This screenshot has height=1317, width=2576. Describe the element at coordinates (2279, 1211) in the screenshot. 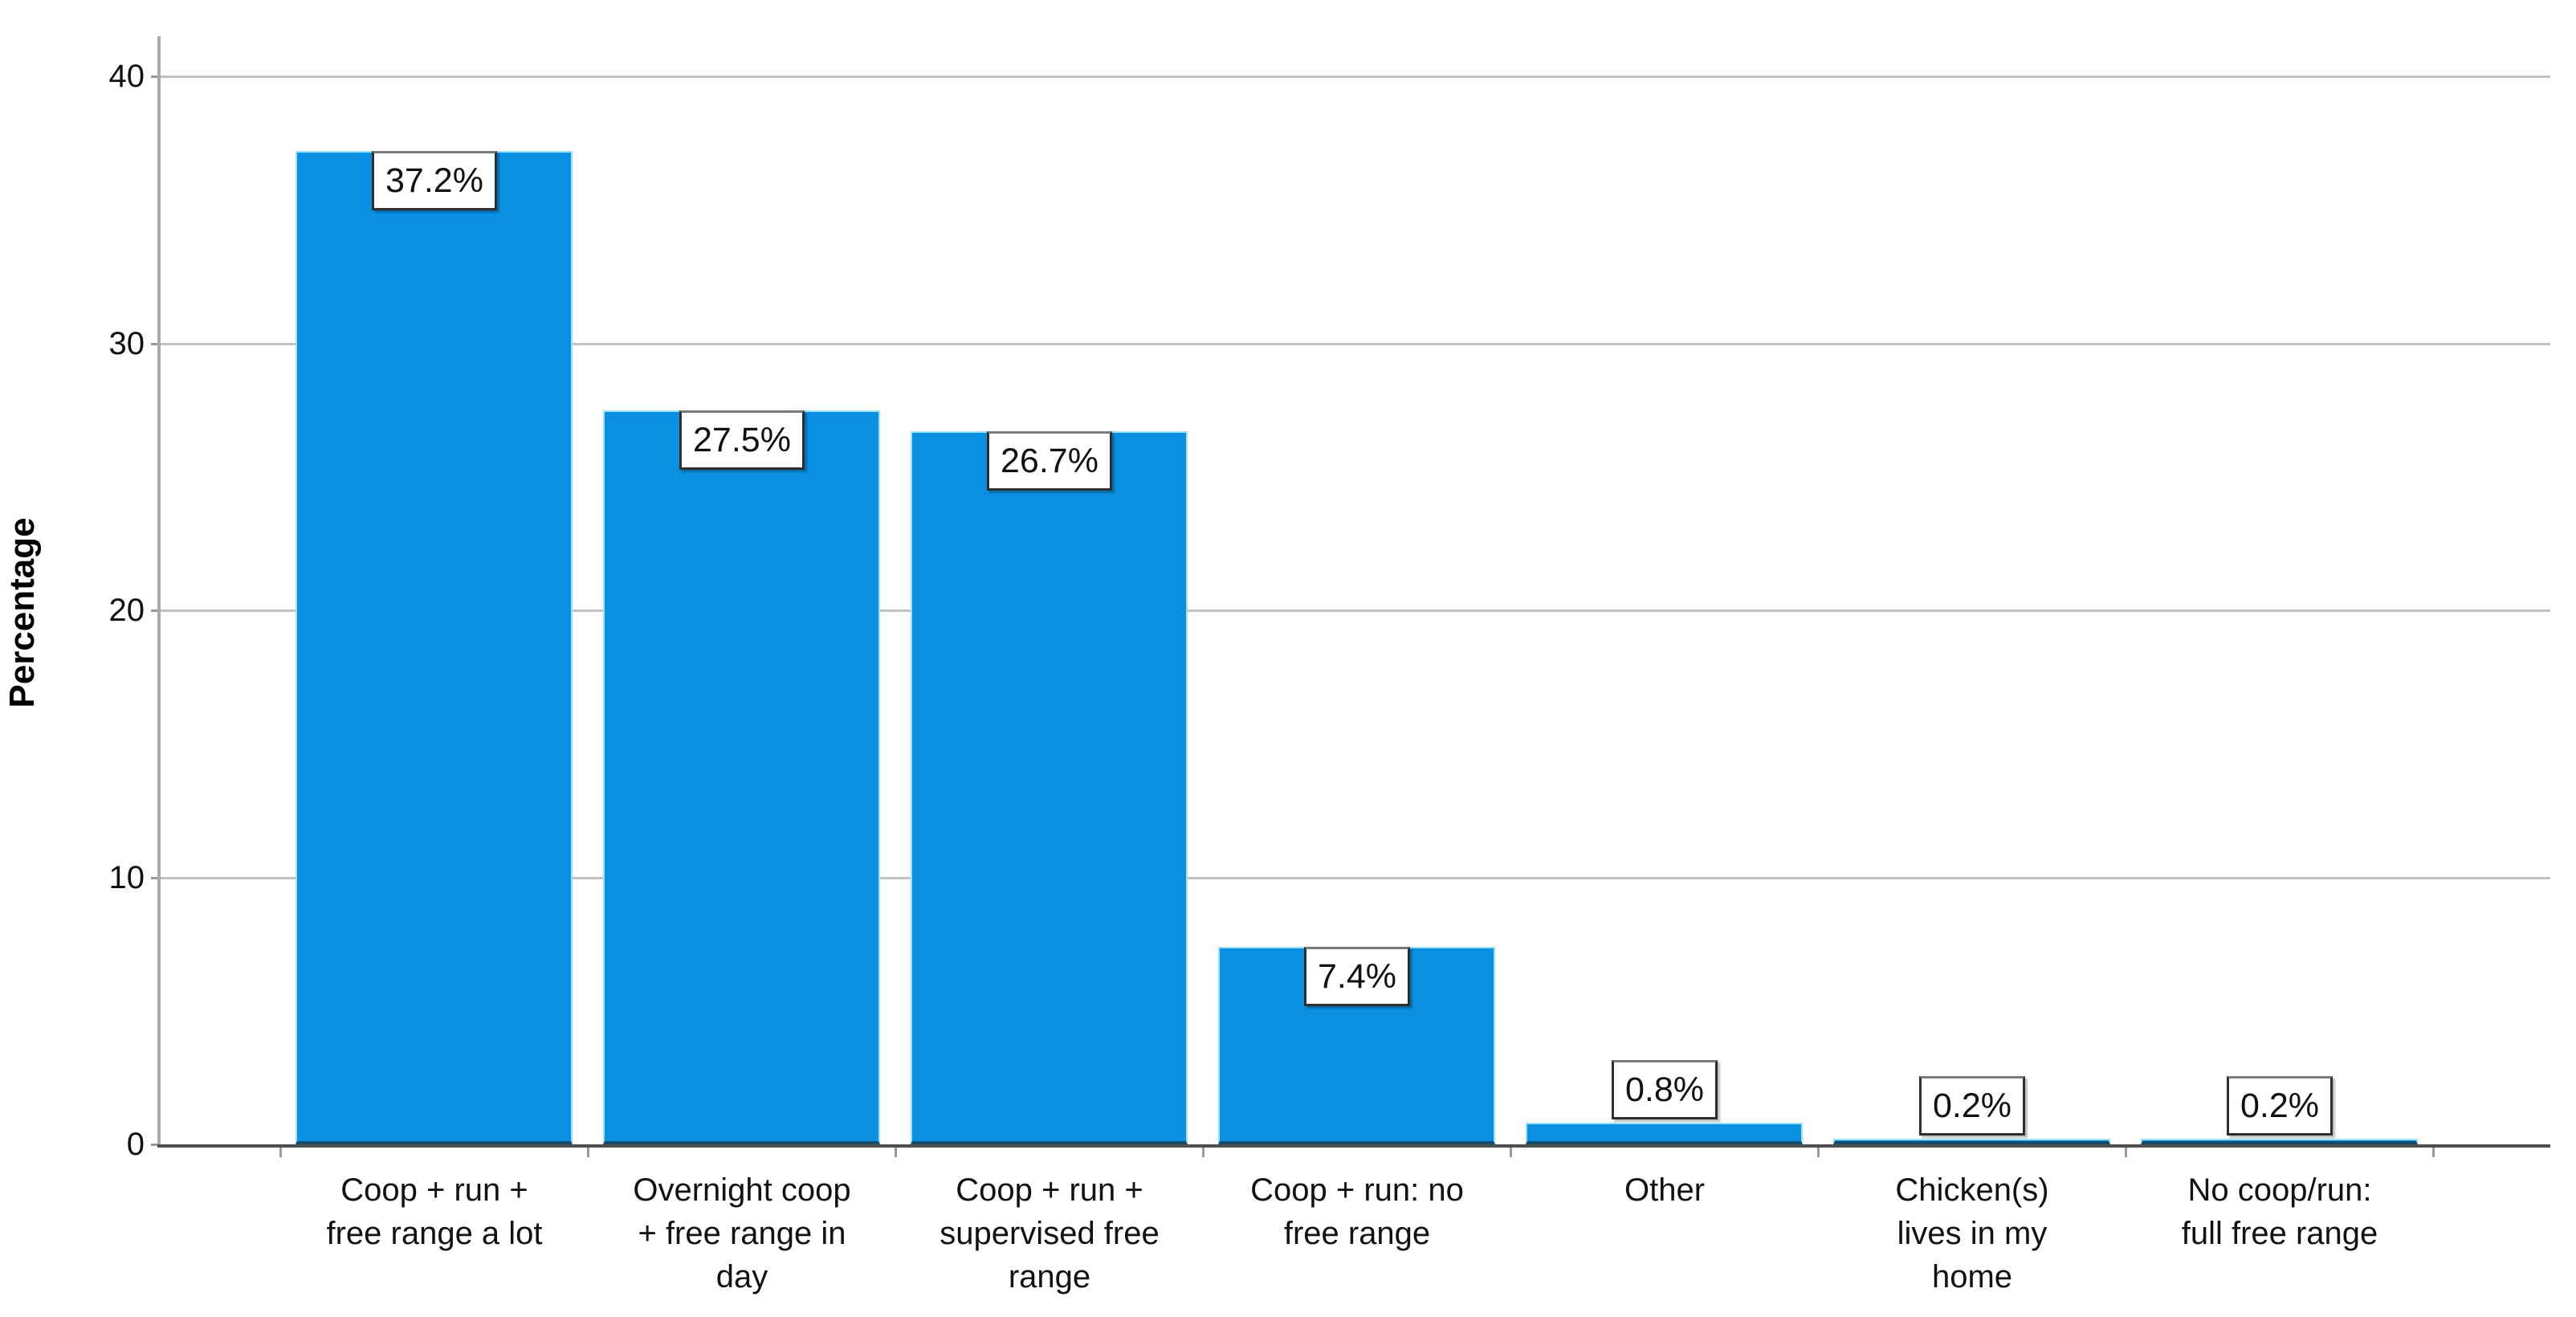

I see `category-label: No coop/run: full free range` at that location.